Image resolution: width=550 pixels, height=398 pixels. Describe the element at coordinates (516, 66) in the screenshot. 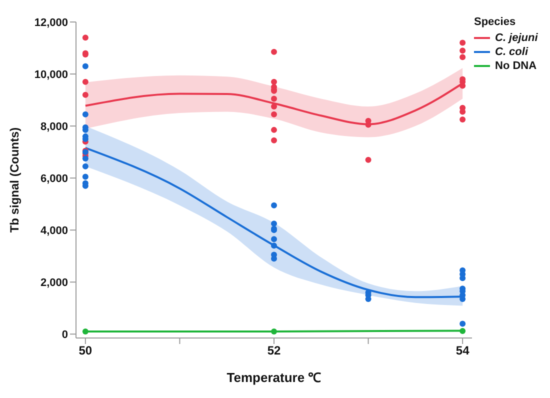

I see `legend-label: No DNA` at that location.